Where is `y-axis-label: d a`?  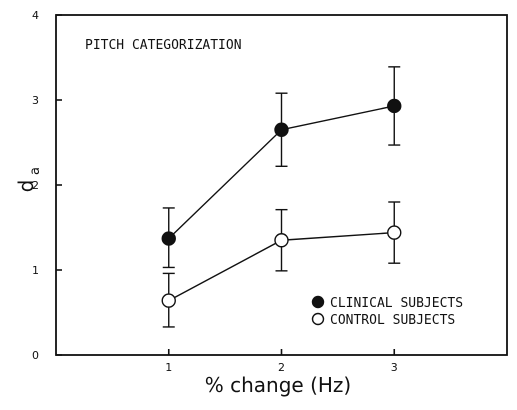 y-axis-label: d a is located at coordinates (28, 179).